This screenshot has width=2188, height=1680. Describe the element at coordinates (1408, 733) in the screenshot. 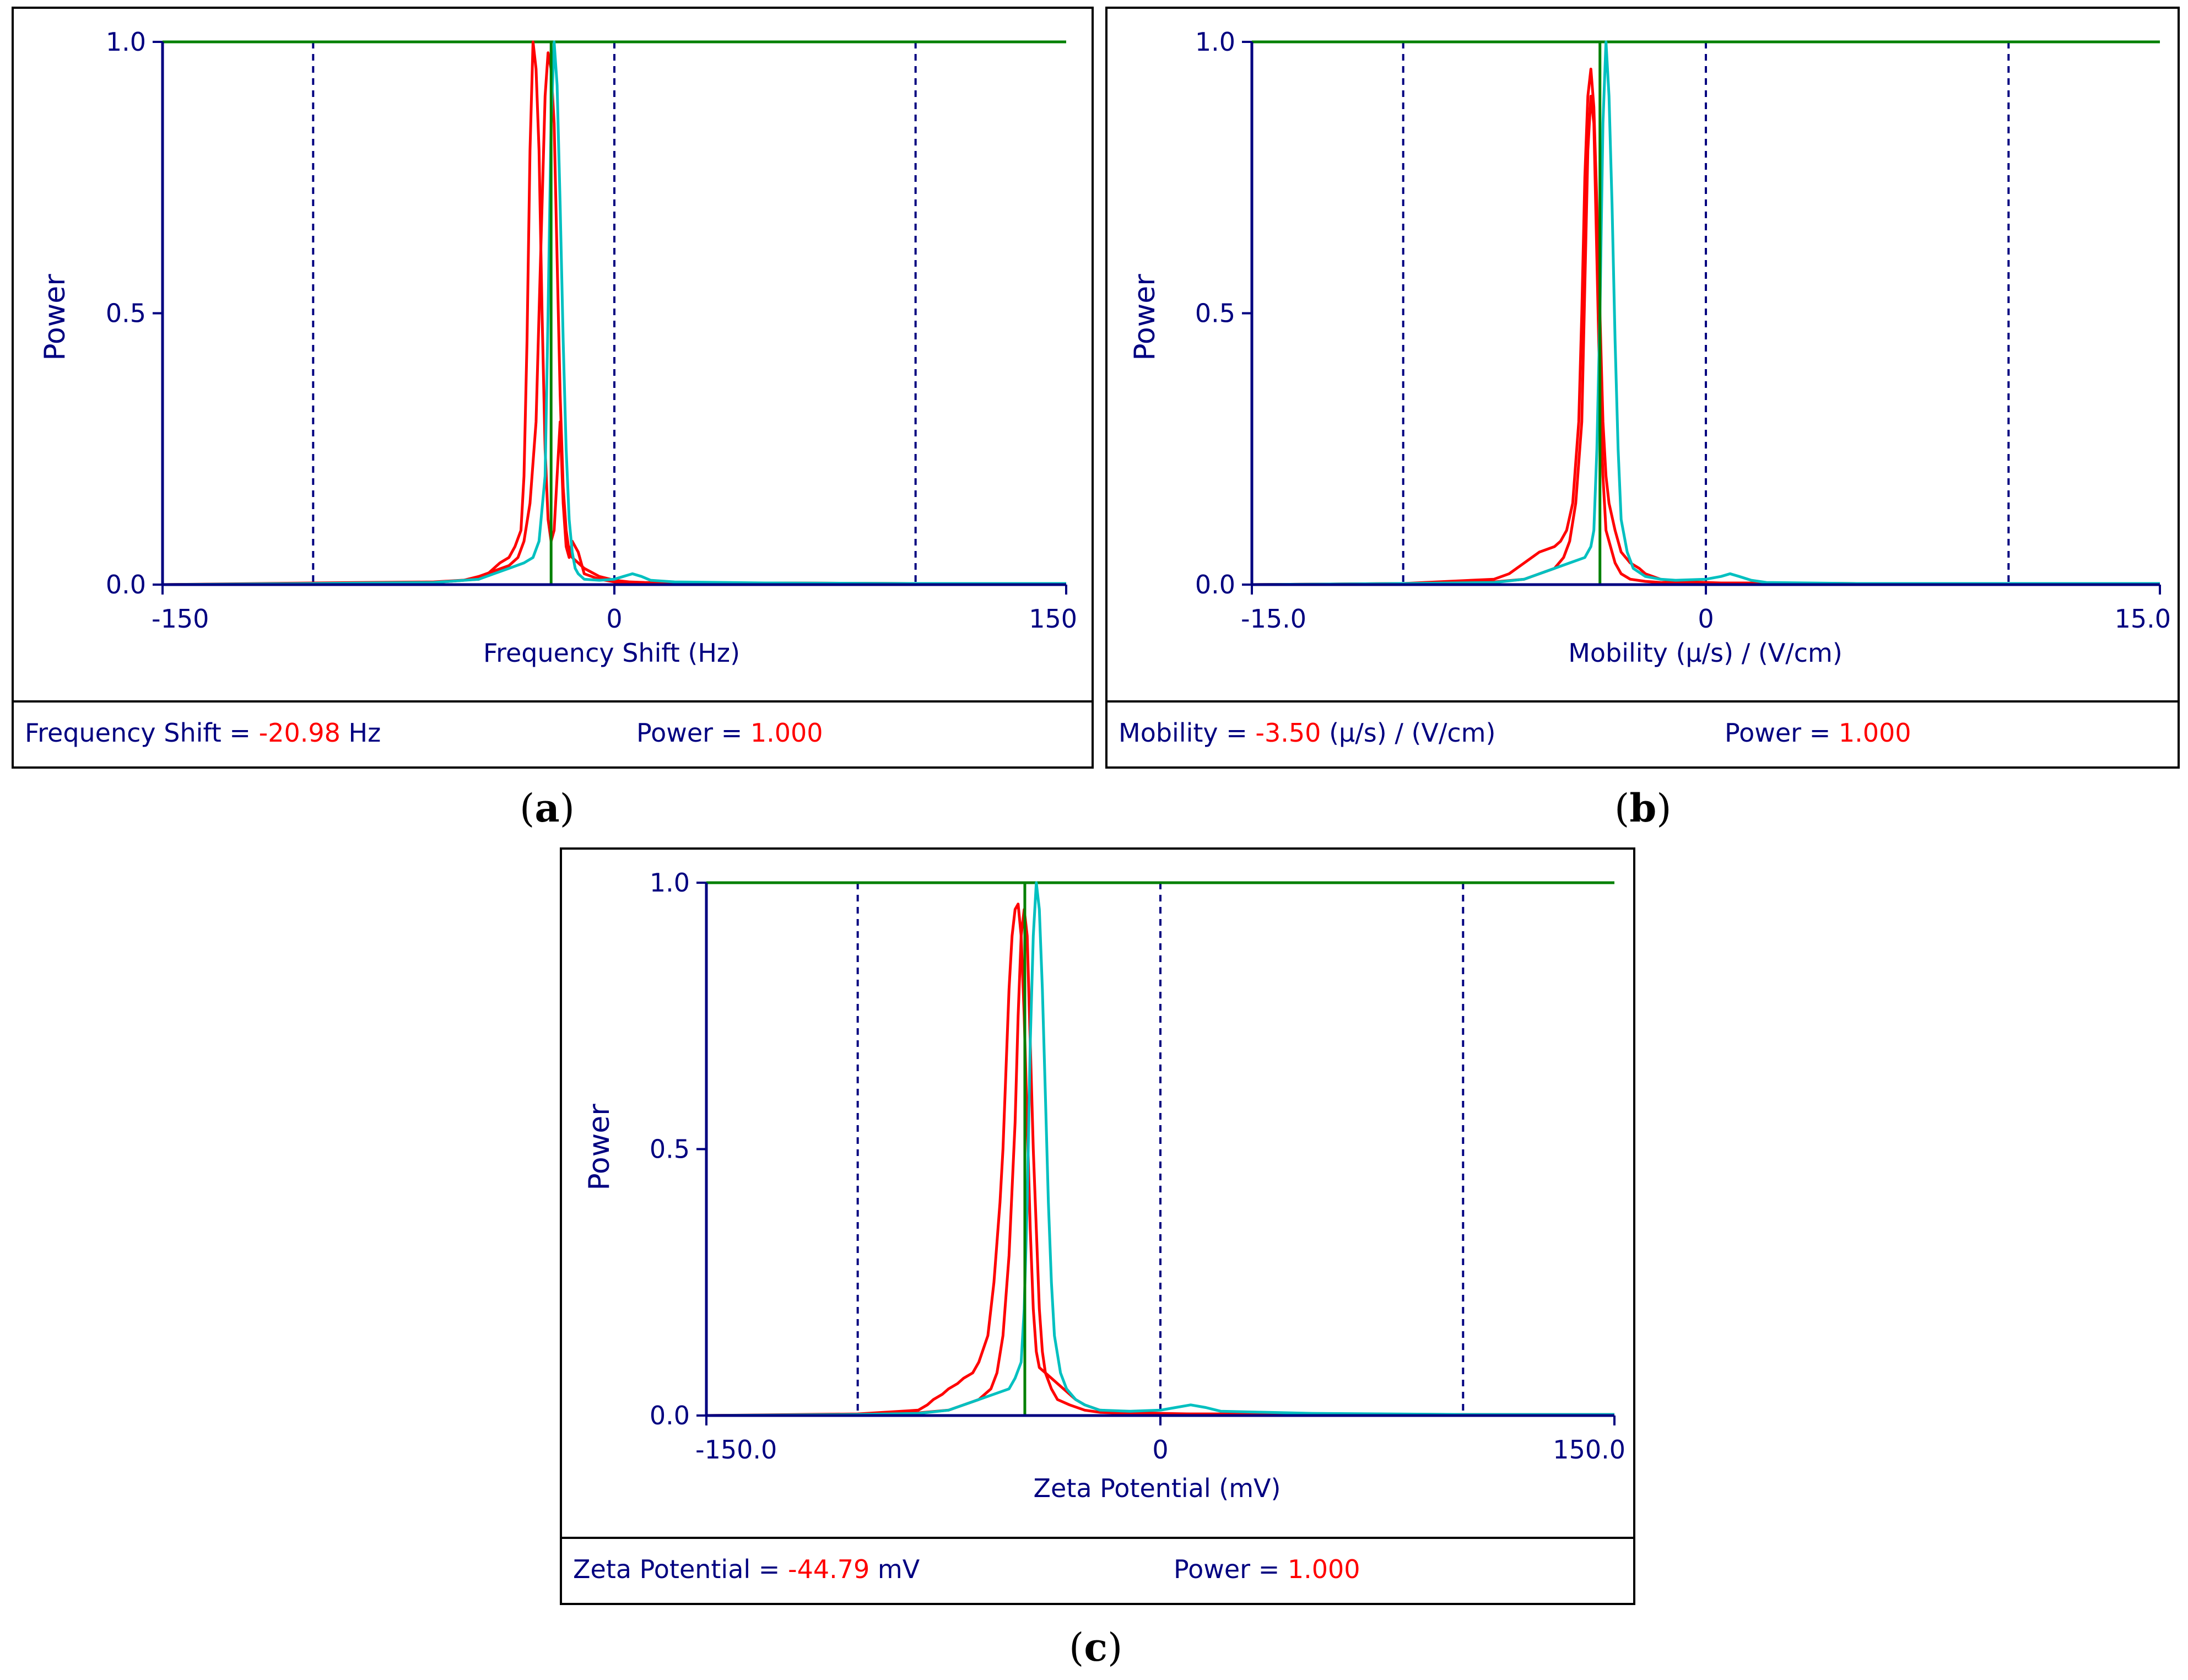

I see `readout-b-unit: (µ/s) / (V/cm)` at that location.